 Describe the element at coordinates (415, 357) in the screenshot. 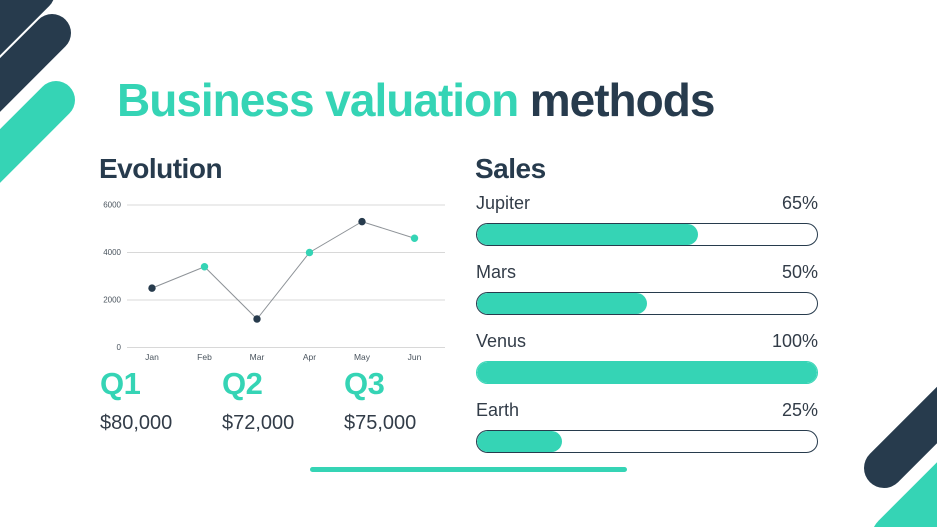

I see `x-axis-tick-label: Jun` at that location.